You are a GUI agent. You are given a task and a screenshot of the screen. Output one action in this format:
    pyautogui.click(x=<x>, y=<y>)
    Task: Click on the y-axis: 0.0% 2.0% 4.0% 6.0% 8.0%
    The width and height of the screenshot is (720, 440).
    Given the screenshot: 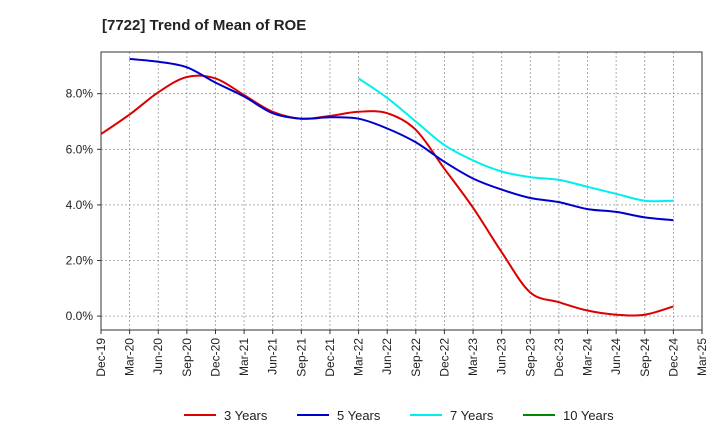 What is the action you would take?
    pyautogui.click(x=83, y=205)
    